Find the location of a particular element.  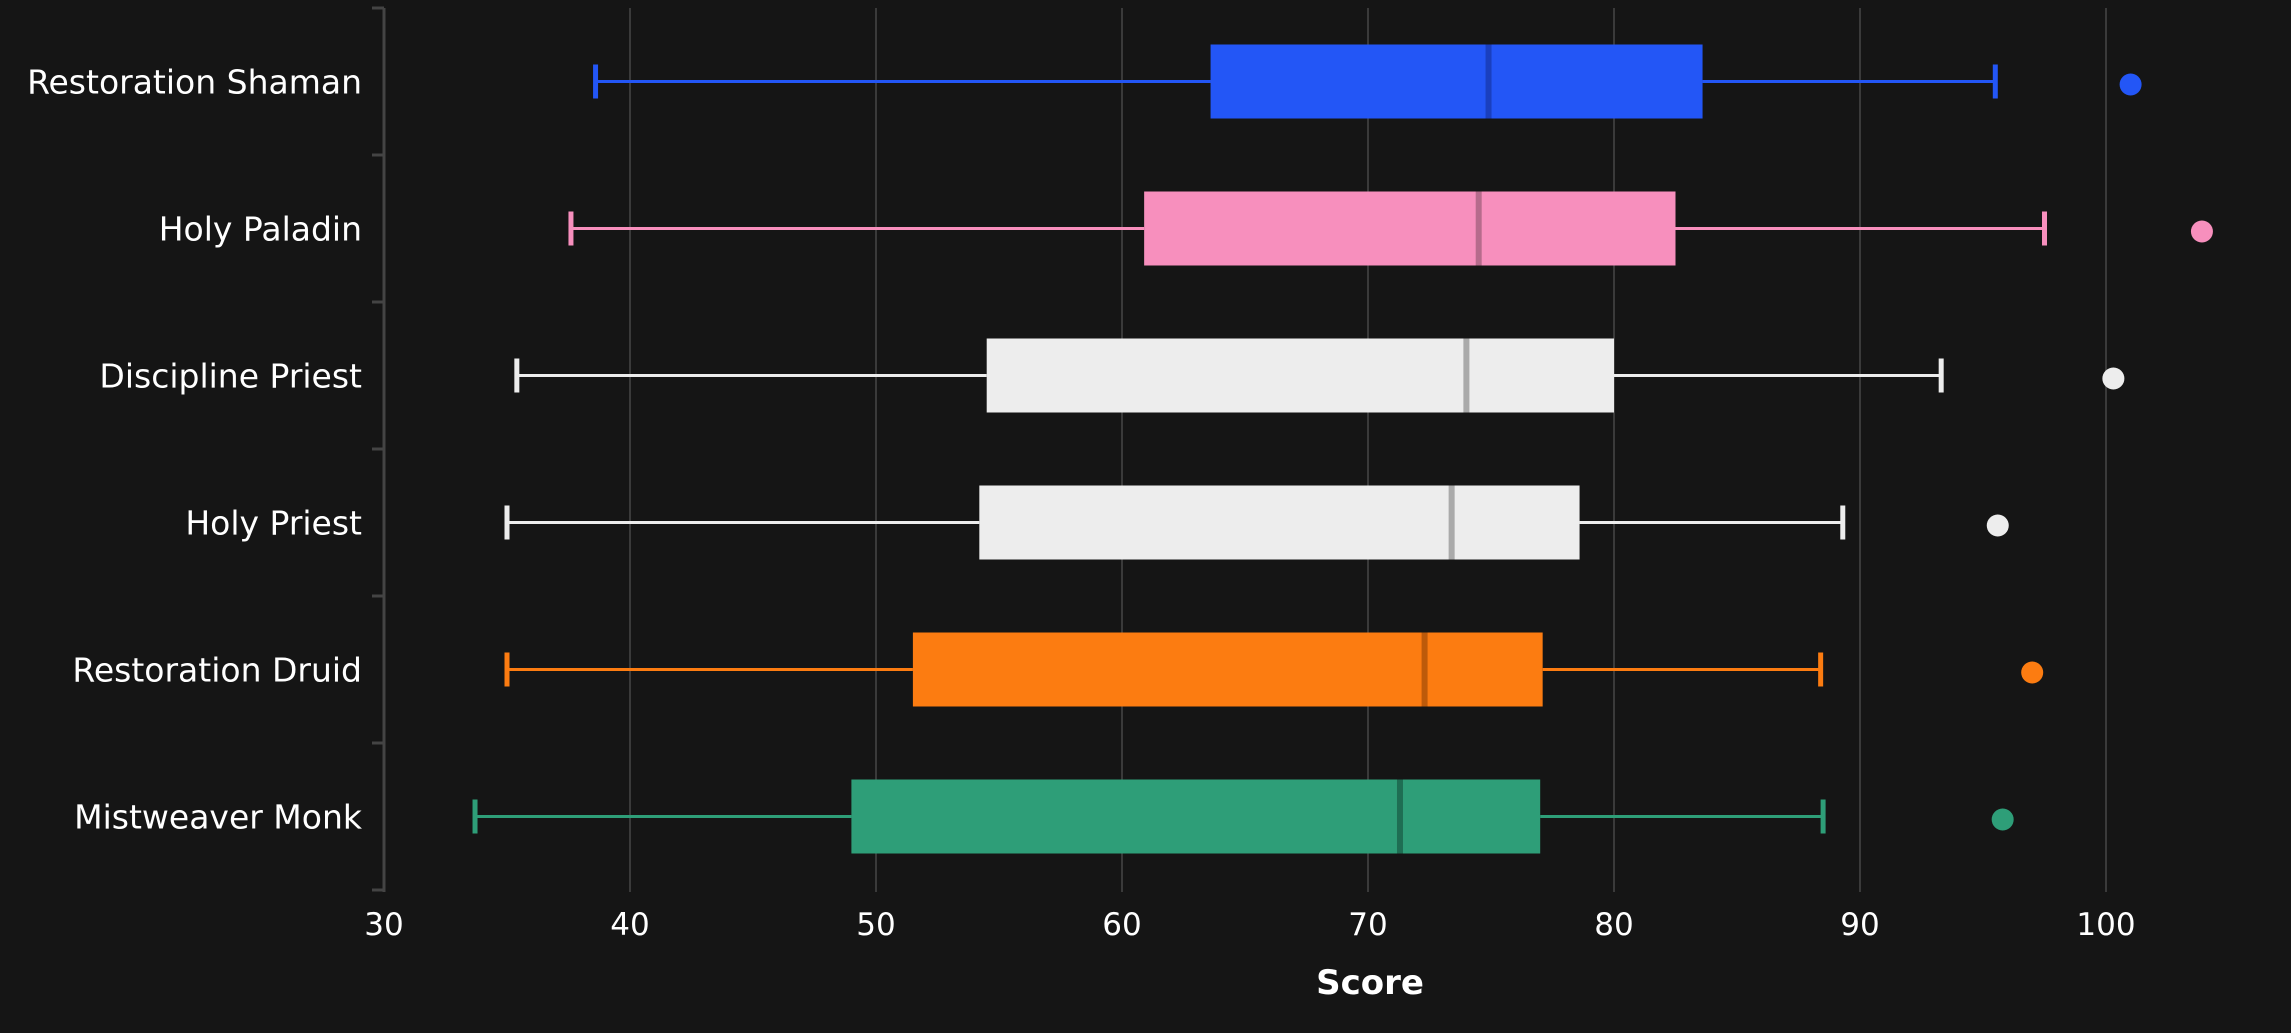

x-tick-label: 30 is located at coordinates (383, 925).